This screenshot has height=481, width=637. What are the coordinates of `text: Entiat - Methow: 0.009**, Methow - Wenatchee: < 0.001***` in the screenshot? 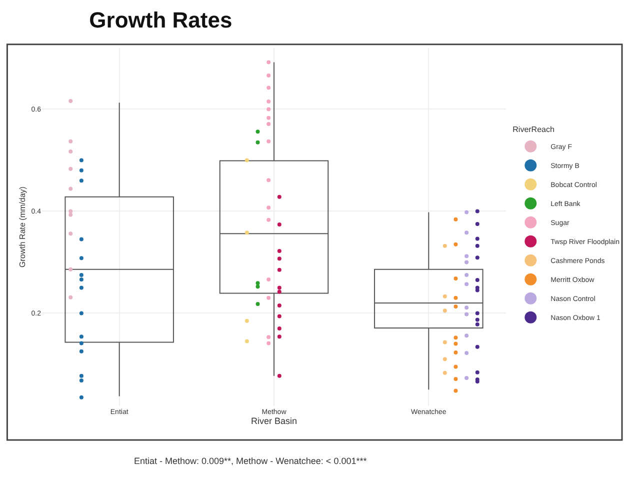 It's located at (251, 461).